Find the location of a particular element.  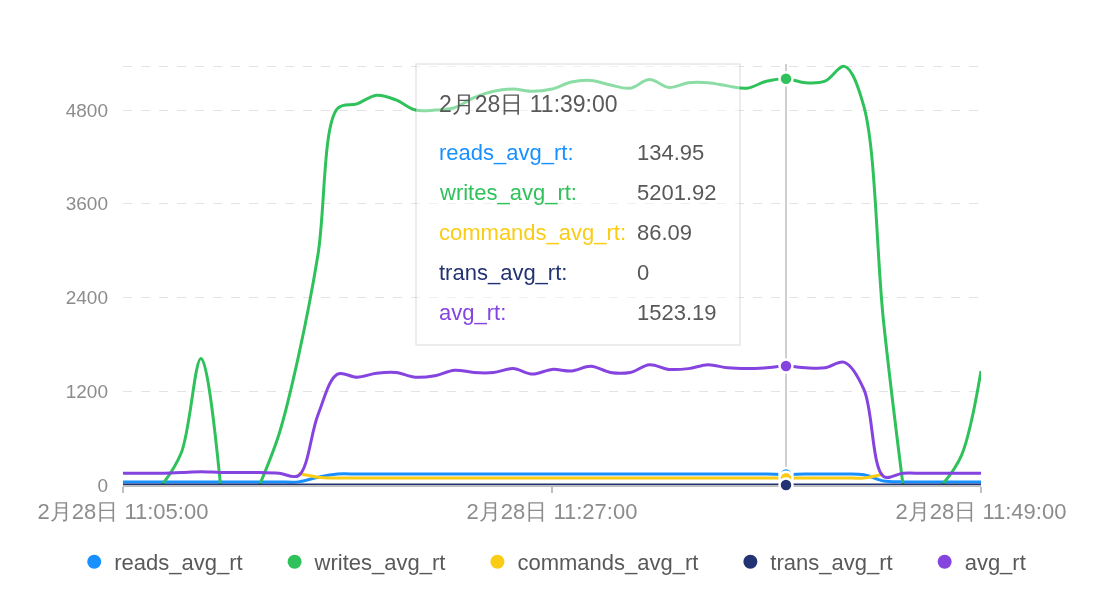

point is located at coordinates (786, 78).